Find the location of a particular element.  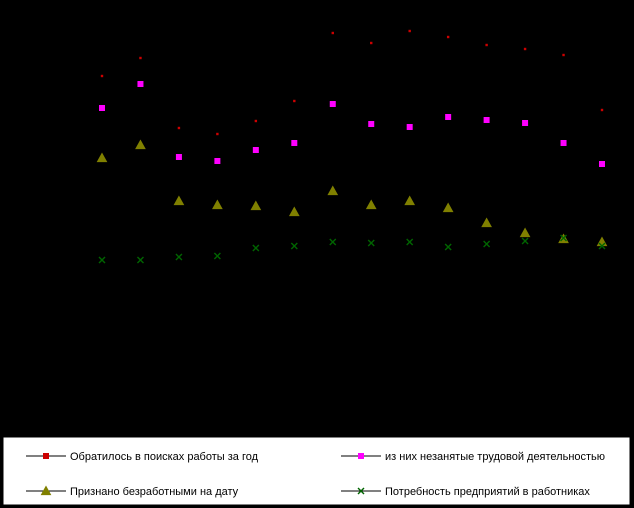

legend-label: из них незанятые трудовой деятельностью is located at coordinates (495, 457).